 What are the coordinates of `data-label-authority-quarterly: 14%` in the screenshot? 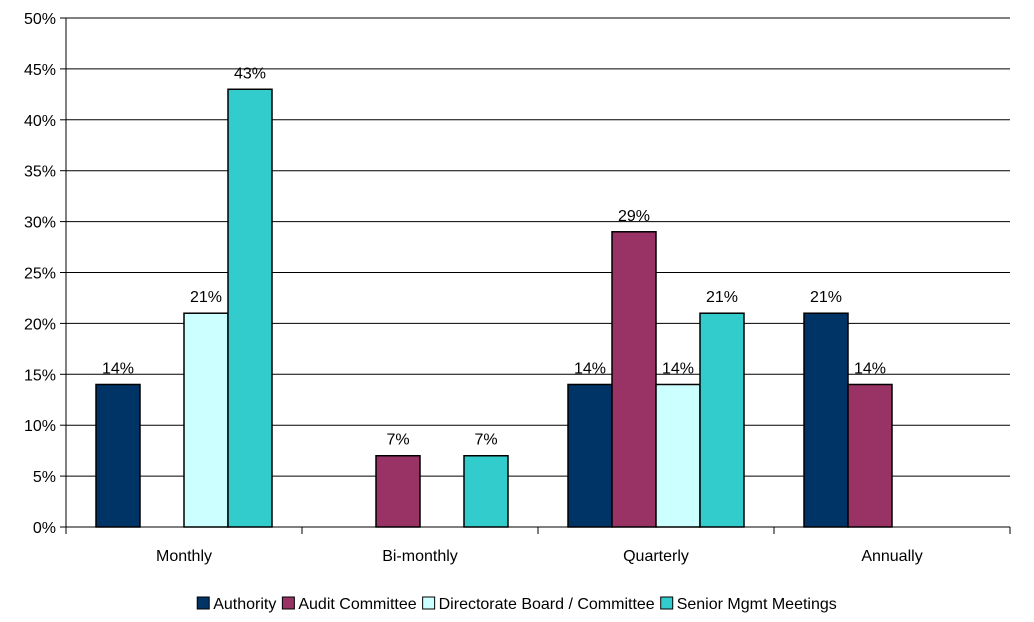 It's located at (590, 368).